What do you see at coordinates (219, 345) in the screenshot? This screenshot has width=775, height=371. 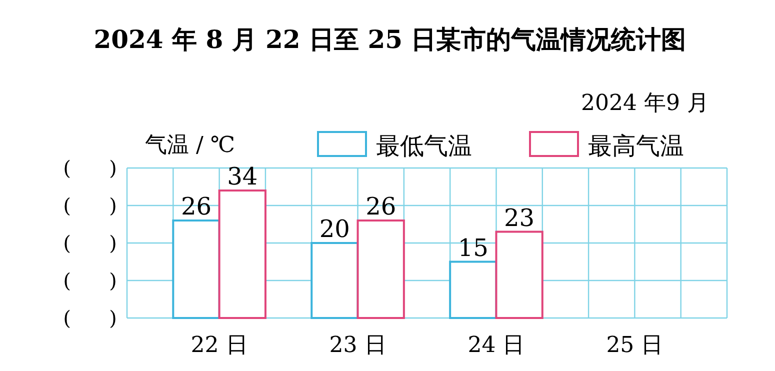 I see `xtick: 22 日` at bounding box center [219, 345].